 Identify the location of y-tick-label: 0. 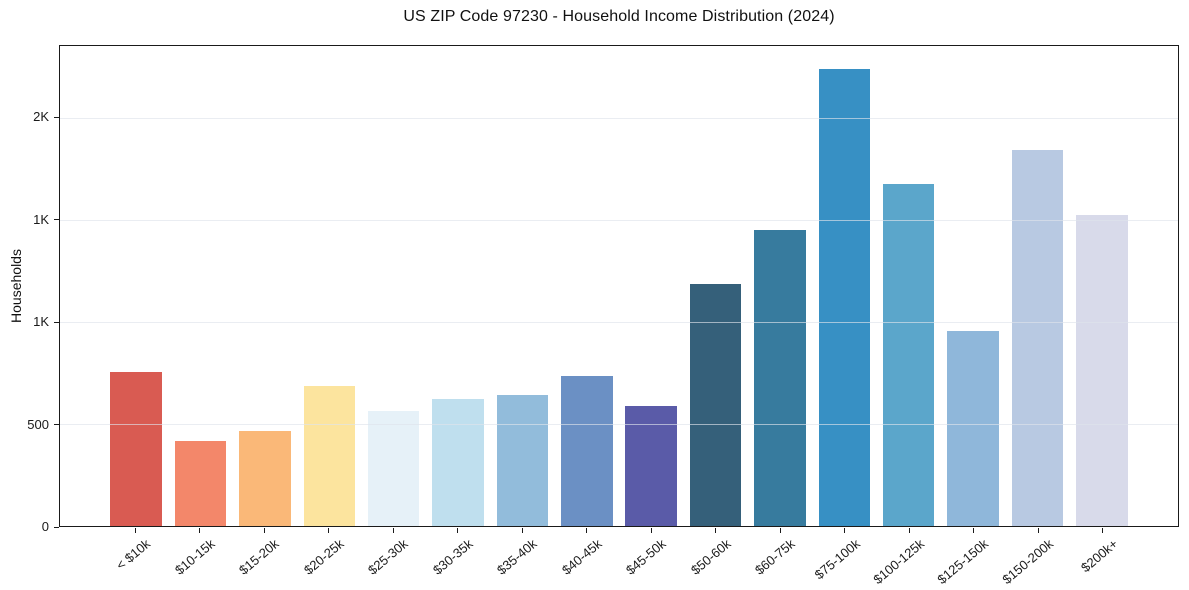
(45, 526).